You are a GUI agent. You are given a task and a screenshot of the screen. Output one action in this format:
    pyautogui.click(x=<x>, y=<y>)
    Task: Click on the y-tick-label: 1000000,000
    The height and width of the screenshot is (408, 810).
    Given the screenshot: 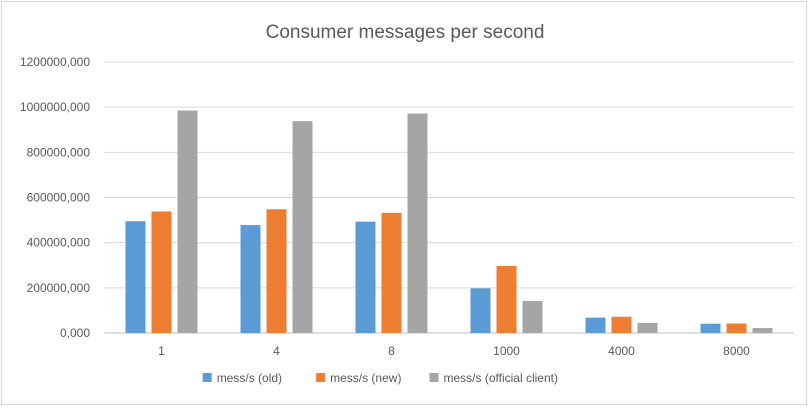 What is the action you would take?
    pyautogui.click(x=55, y=107)
    